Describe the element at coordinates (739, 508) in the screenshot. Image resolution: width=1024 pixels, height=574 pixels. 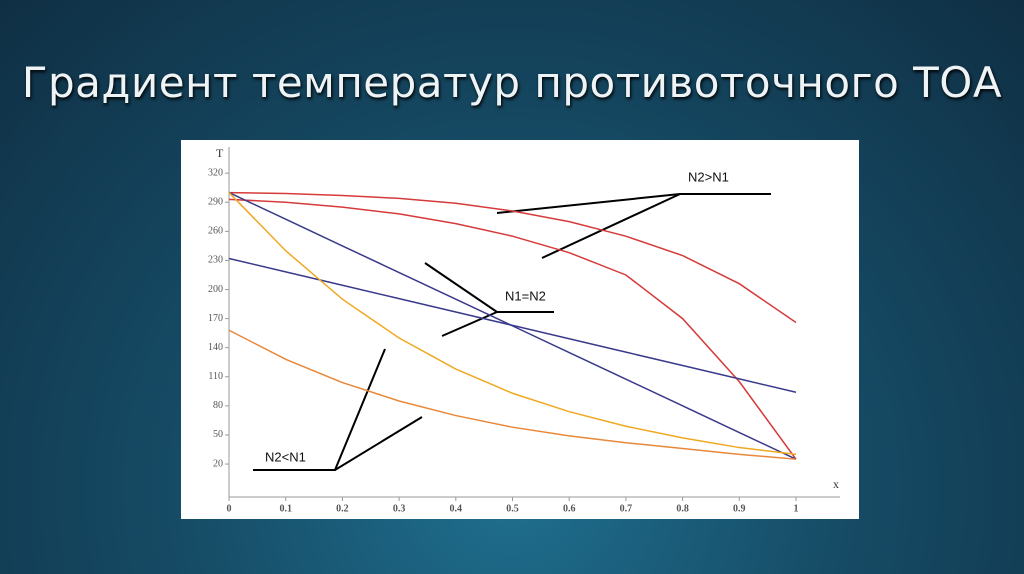
I see `x-tick-label: 0.9` at that location.